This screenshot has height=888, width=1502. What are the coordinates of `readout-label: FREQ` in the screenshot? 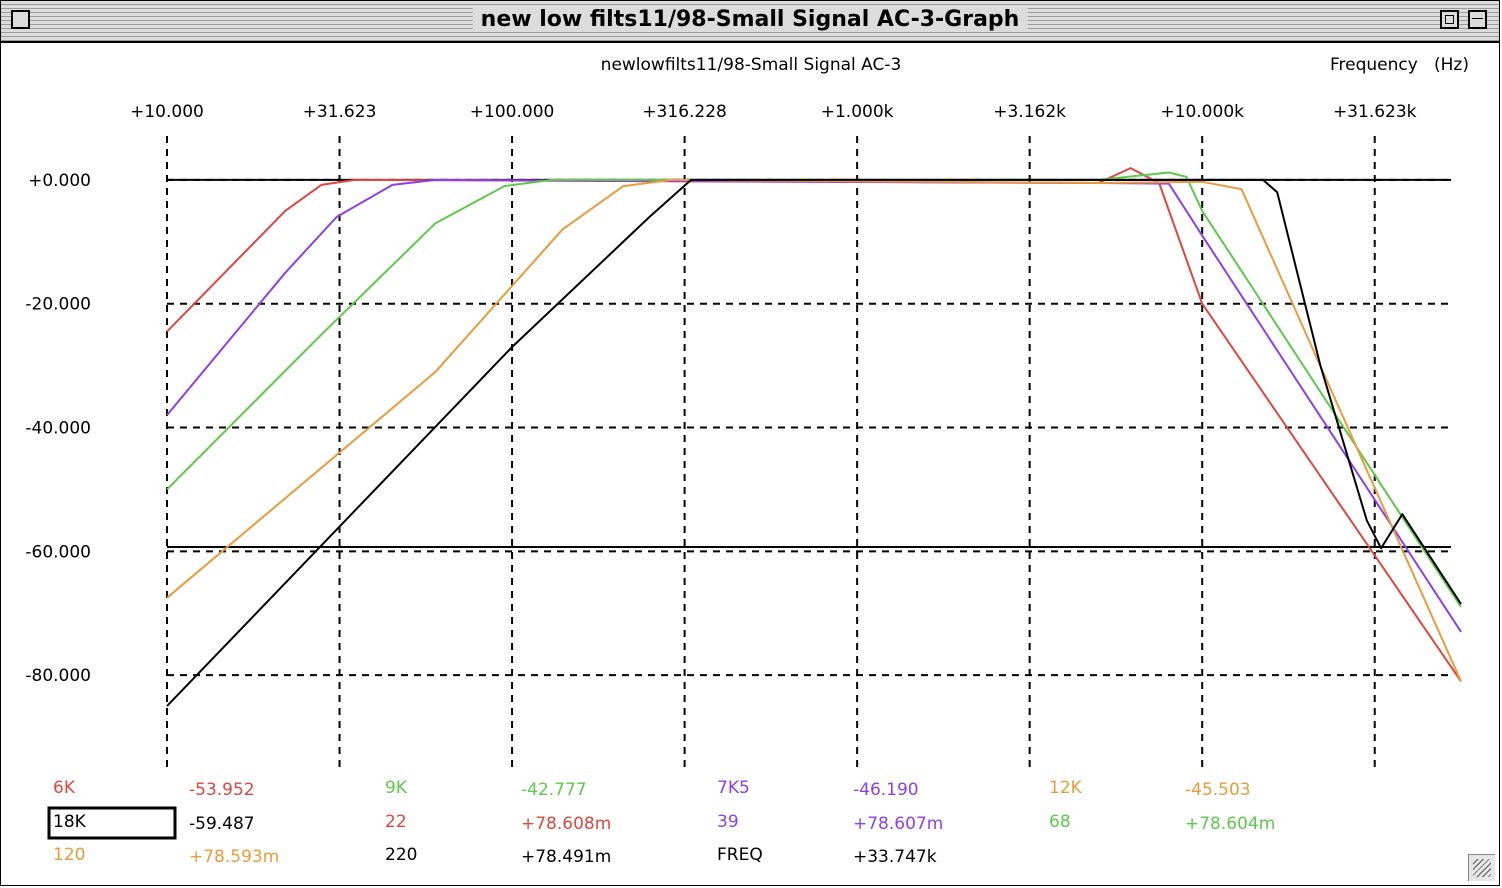 It's located at (740, 855).